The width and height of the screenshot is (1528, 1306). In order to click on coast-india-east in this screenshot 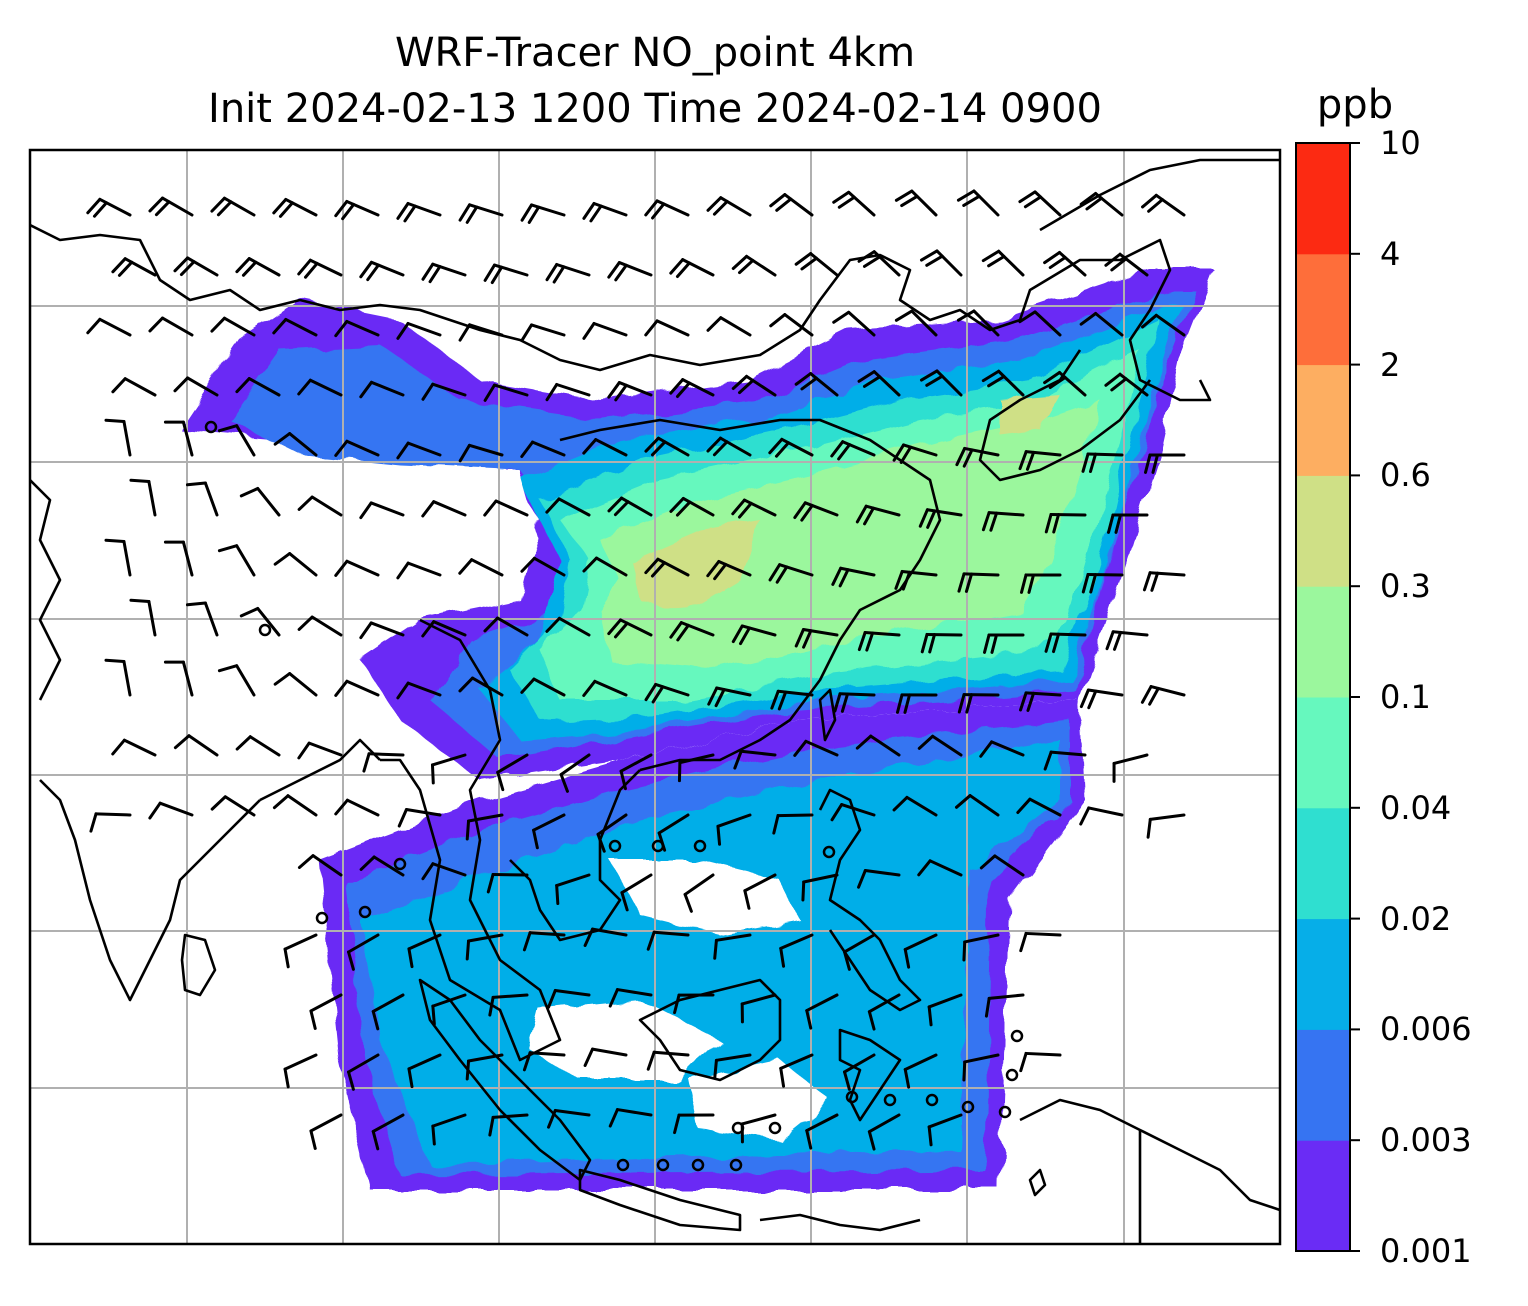, I will do `click(150, 890)`.